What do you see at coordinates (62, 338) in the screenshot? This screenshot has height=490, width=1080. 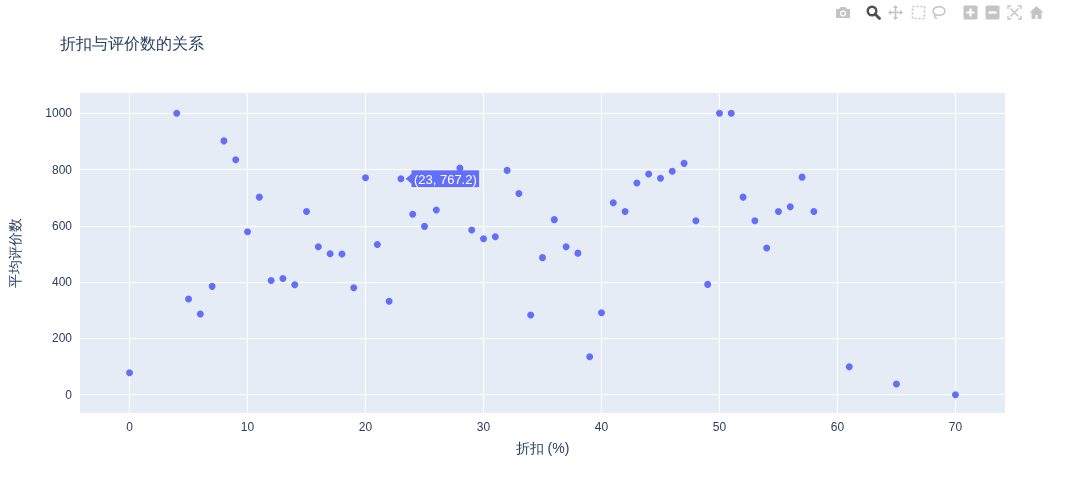 I see `y-tick-label: 200` at bounding box center [62, 338].